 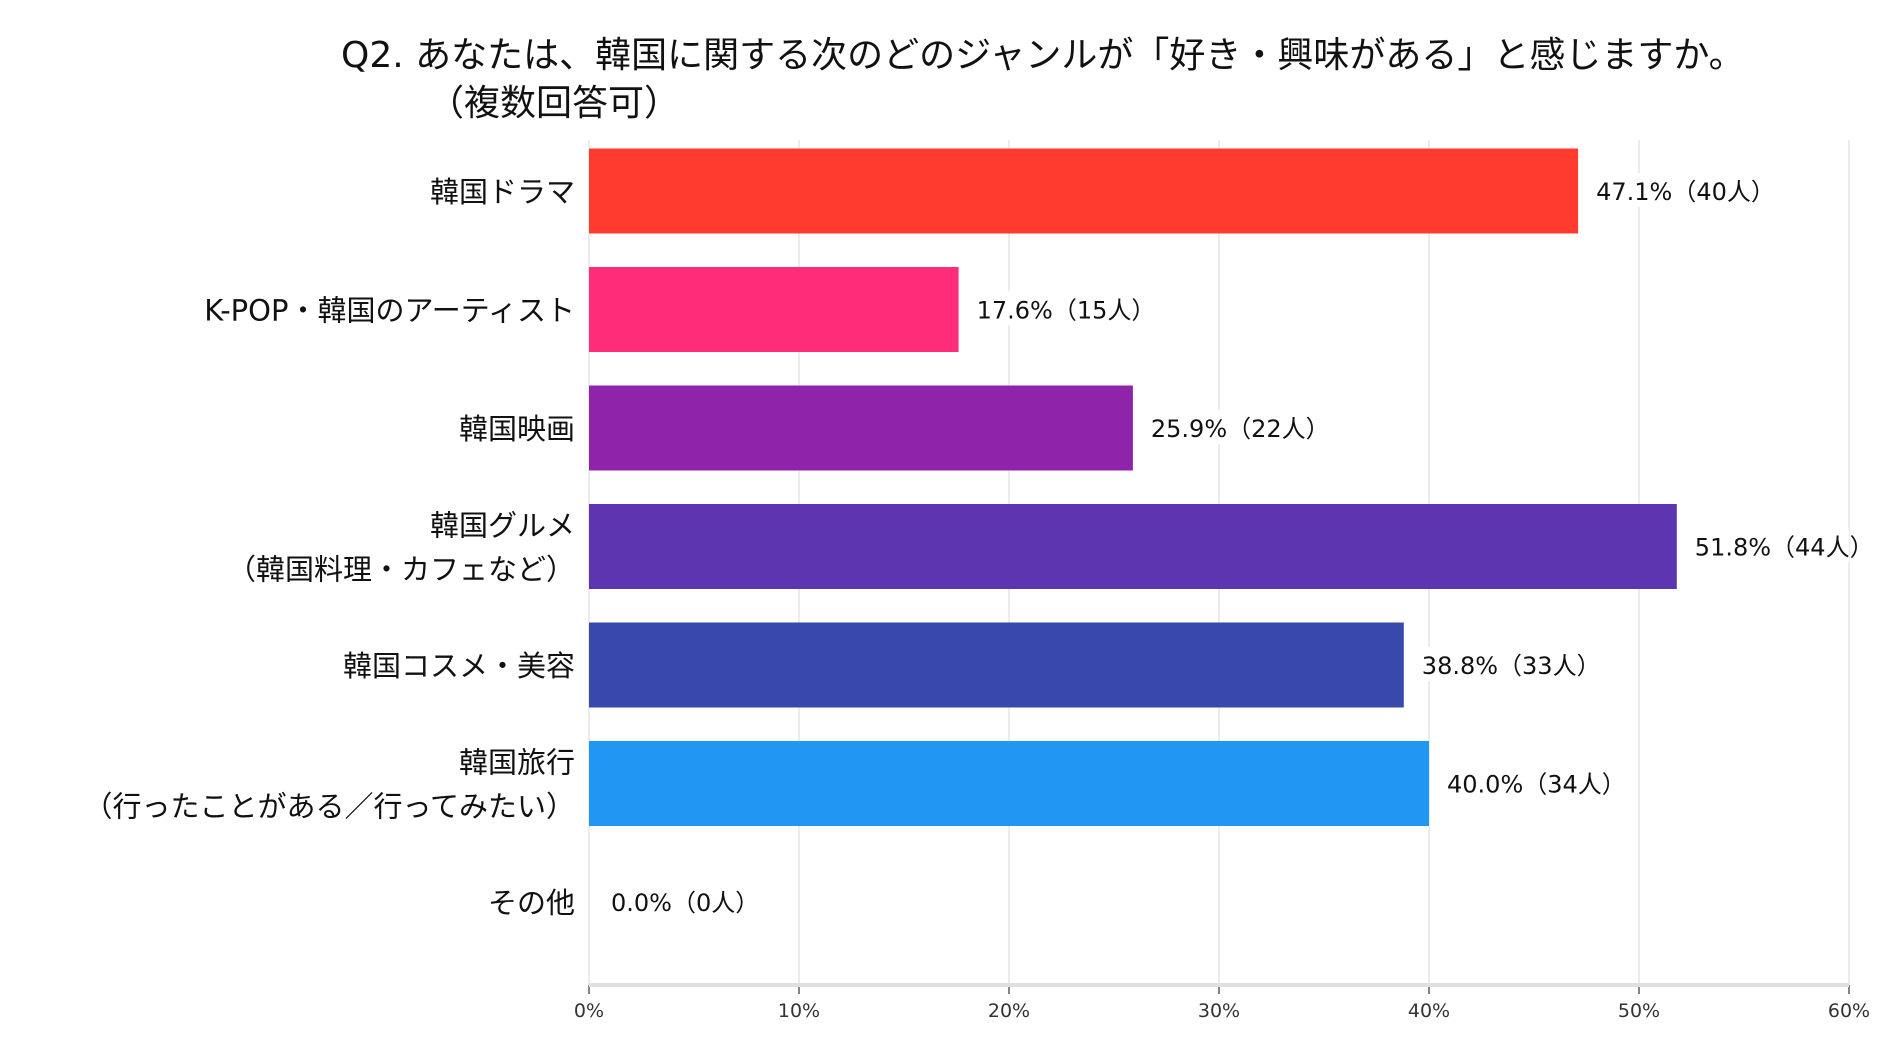 I want to click on x-tick-label: 40%, so click(x=1429, y=1011).